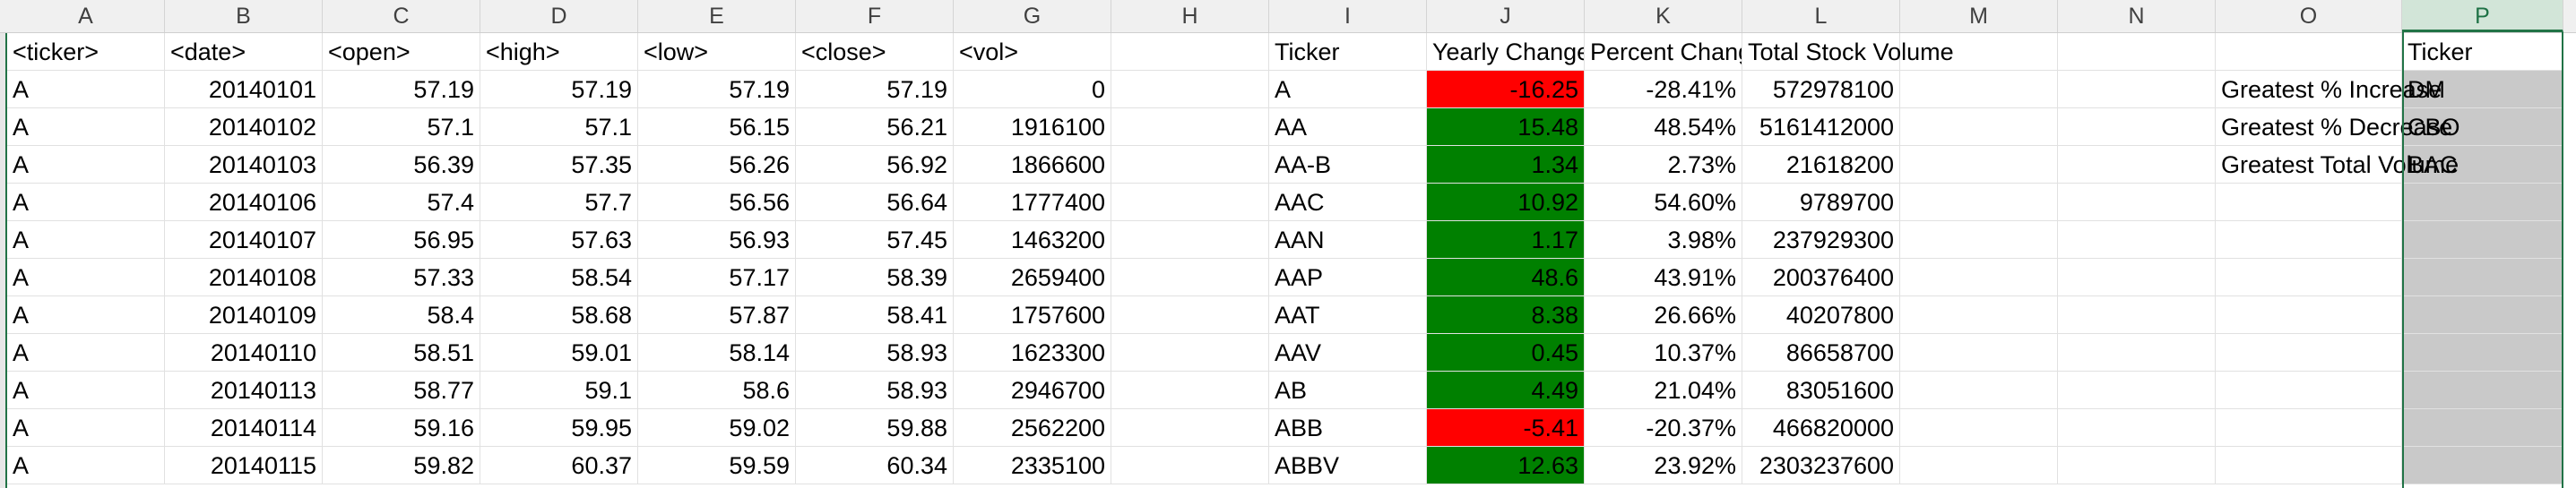  Describe the element at coordinates (1979, 90) in the screenshot. I see `cell-m2` at that location.